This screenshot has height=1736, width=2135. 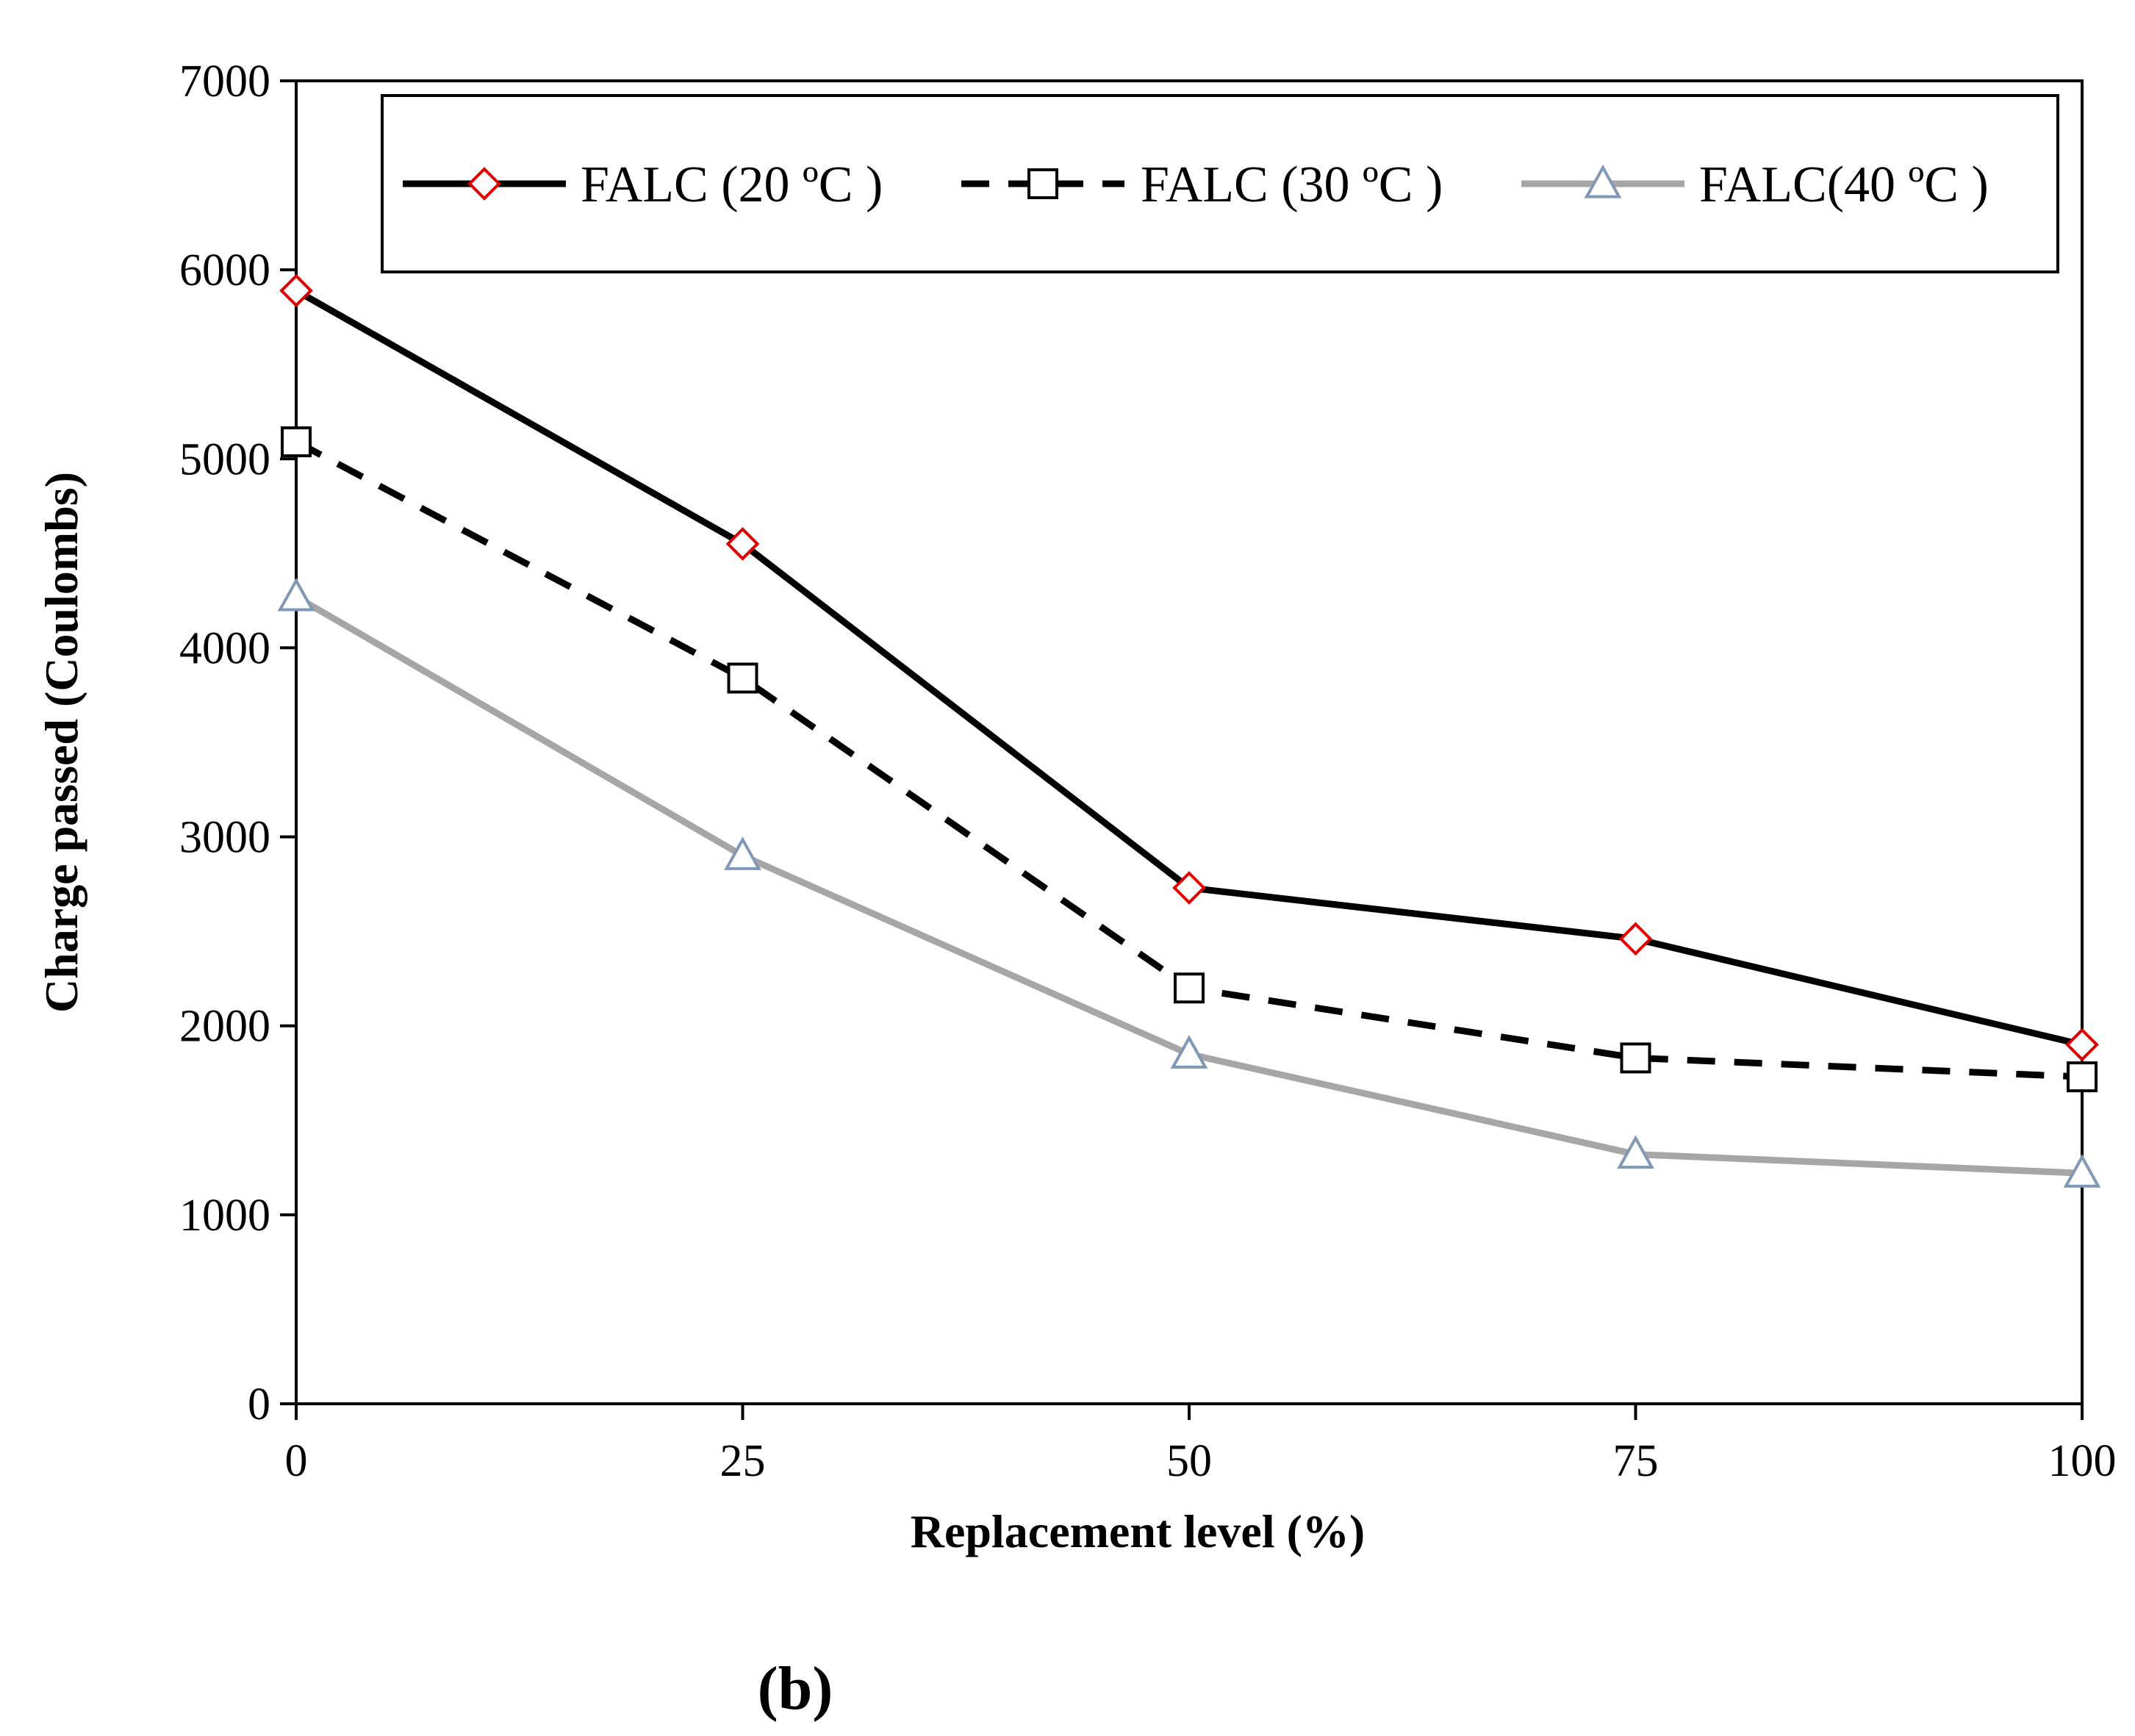 What do you see at coordinates (296, 1461) in the screenshot?
I see `x-tick-label: 0` at bounding box center [296, 1461].